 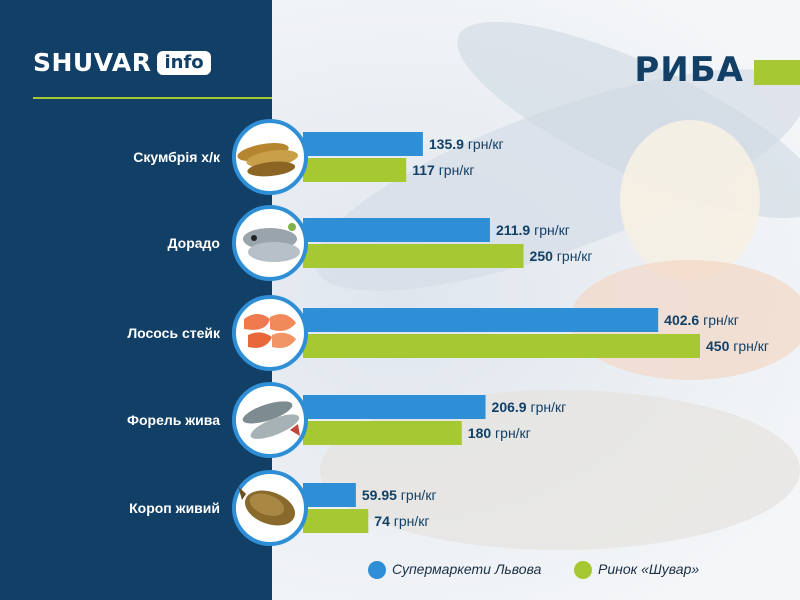 What do you see at coordinates (499, 433) in the screenshot?
I see `value-label: 180 грн/кг` at bounding box center [499, 433].